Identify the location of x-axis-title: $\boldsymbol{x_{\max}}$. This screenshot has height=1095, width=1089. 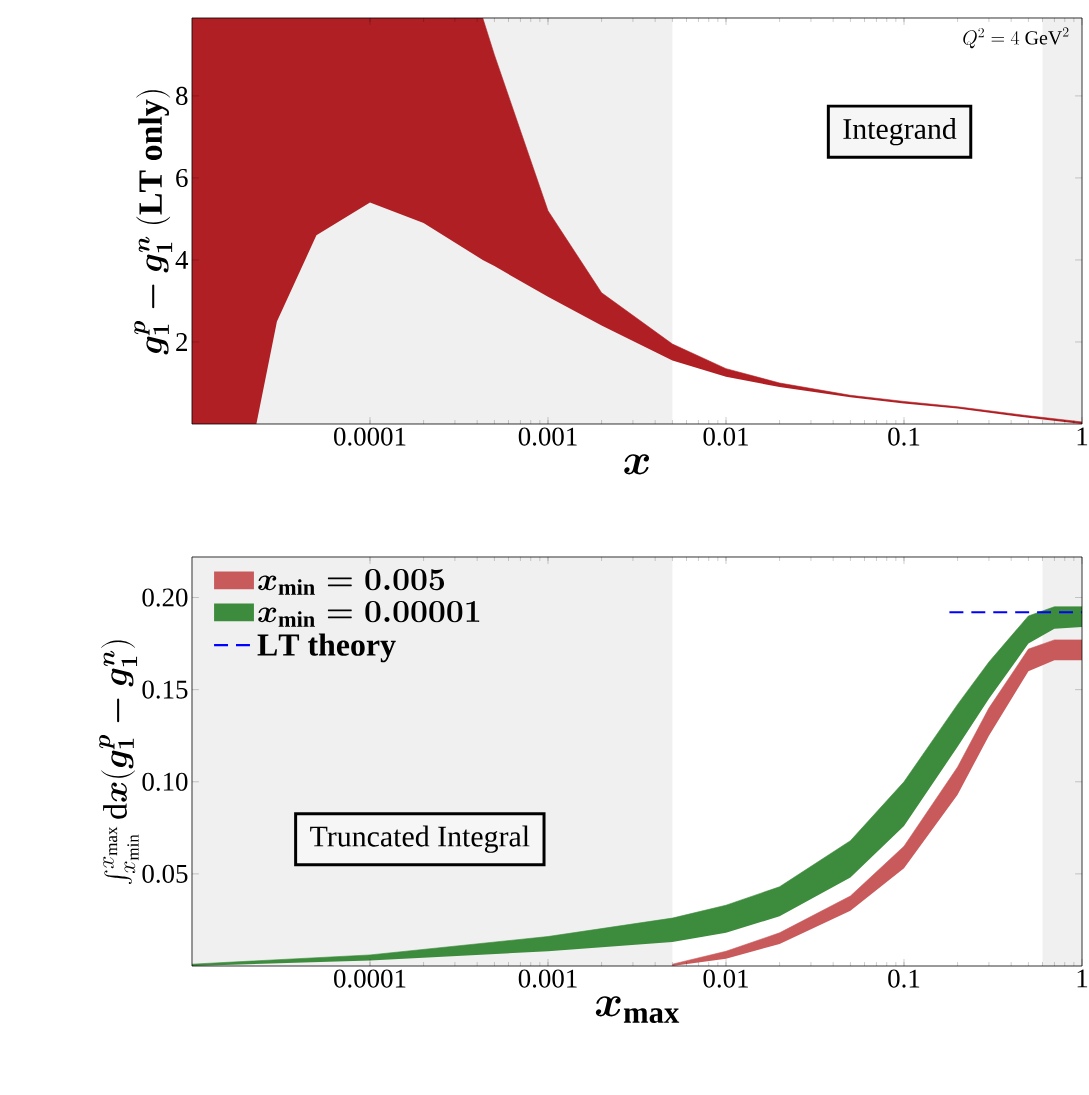
(637, 1009).